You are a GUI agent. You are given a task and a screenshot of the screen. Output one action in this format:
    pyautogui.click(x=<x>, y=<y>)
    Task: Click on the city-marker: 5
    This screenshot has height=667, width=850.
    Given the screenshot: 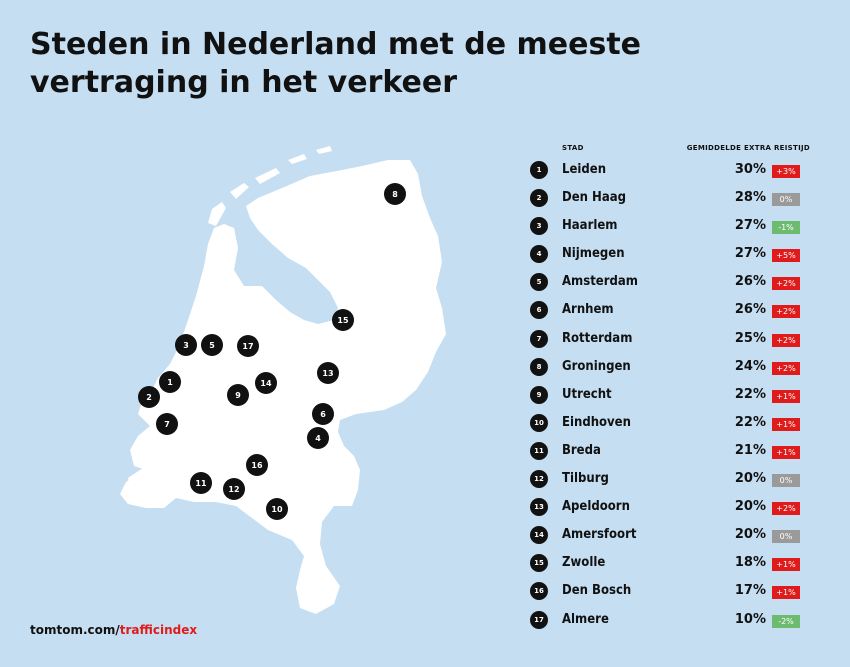 What is the action you would take?
    pyautogui.click(x=212, y=345)
    